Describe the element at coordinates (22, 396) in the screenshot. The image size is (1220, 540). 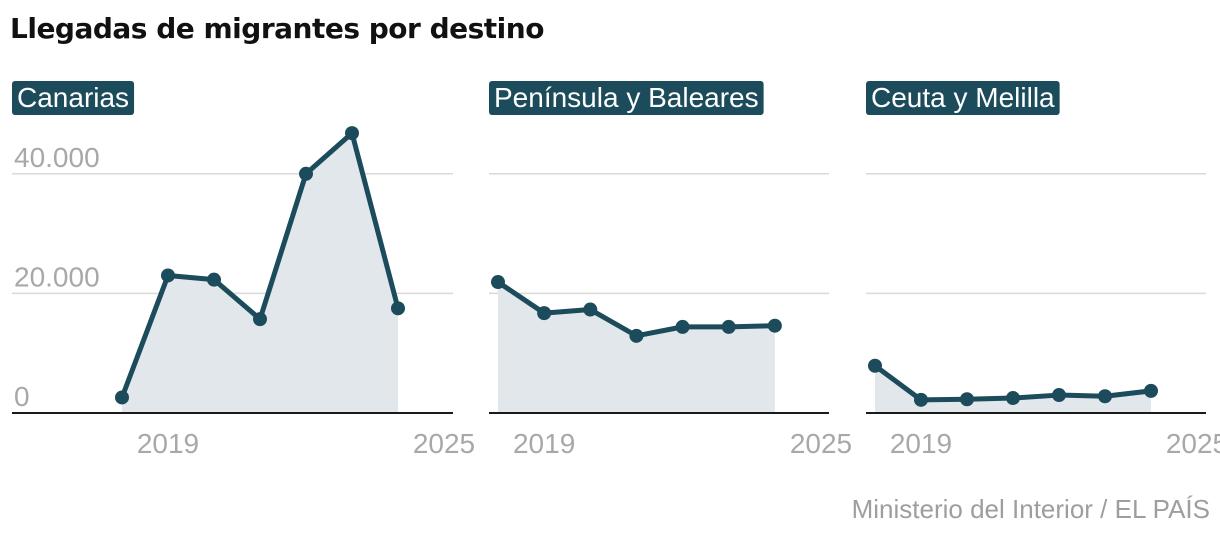
I see `y-tick-label: 0` at that location.